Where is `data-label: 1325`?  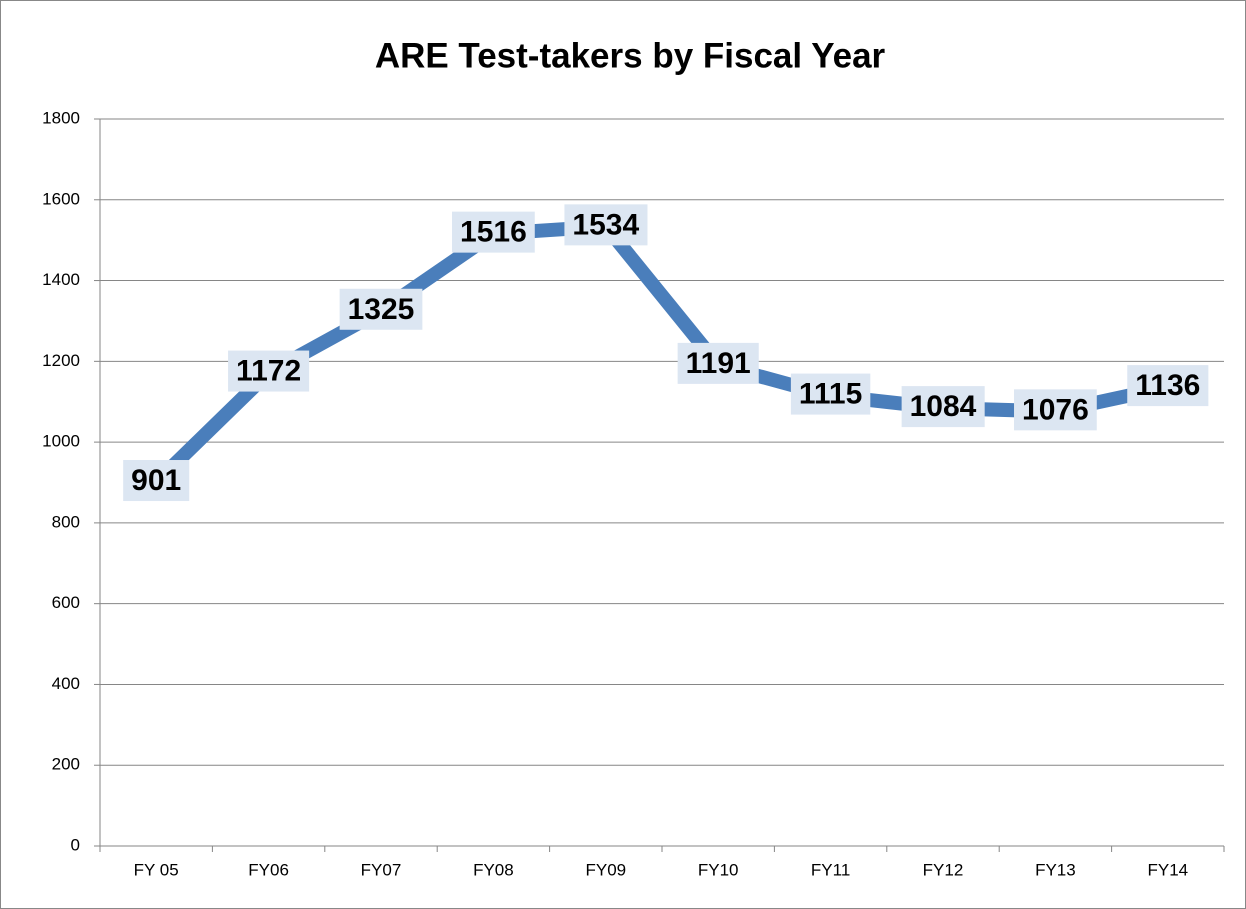
data-label: 1325 is located at coordinates (381, 309).